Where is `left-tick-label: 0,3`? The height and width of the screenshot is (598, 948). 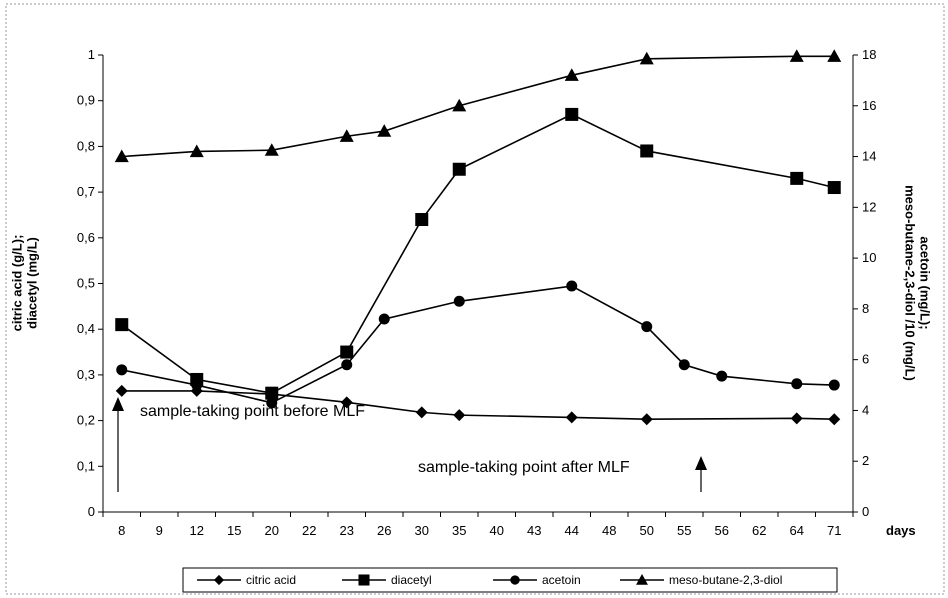 left-tick-label: 0,3 is located at coordinates (86, 374).